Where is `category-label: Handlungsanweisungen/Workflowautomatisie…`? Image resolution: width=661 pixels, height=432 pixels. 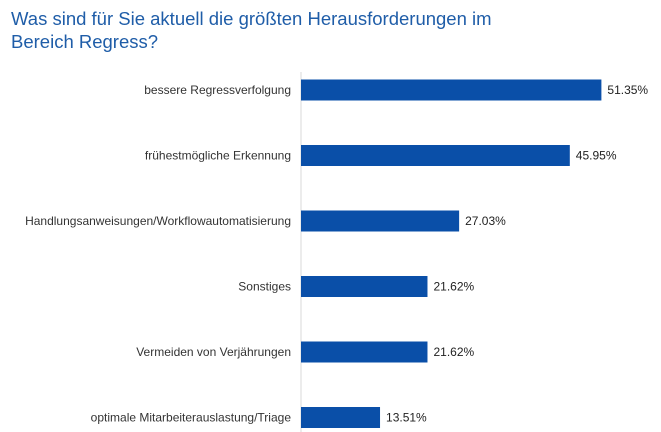 category-label: Handlungsanweisungen/Workflowautomatisie… is located at coordinates (158, 221).